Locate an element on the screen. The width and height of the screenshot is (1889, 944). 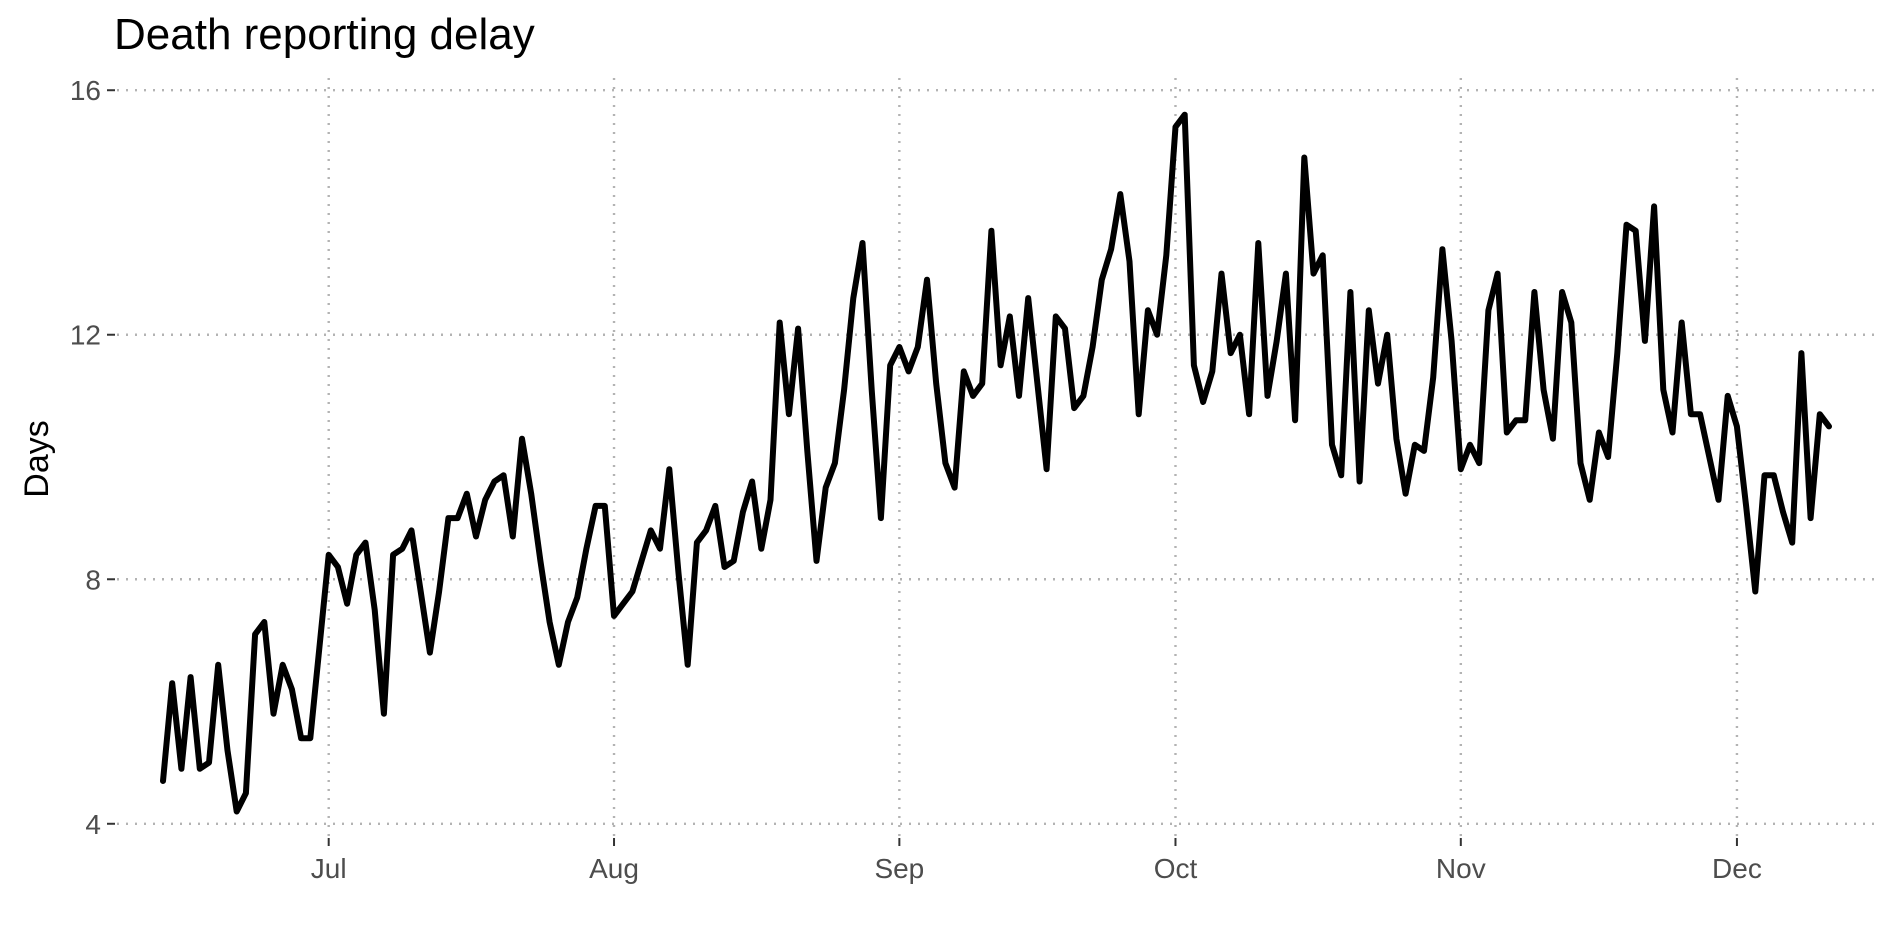
y-tick-label: 4 is located at coordinates (93, 824).